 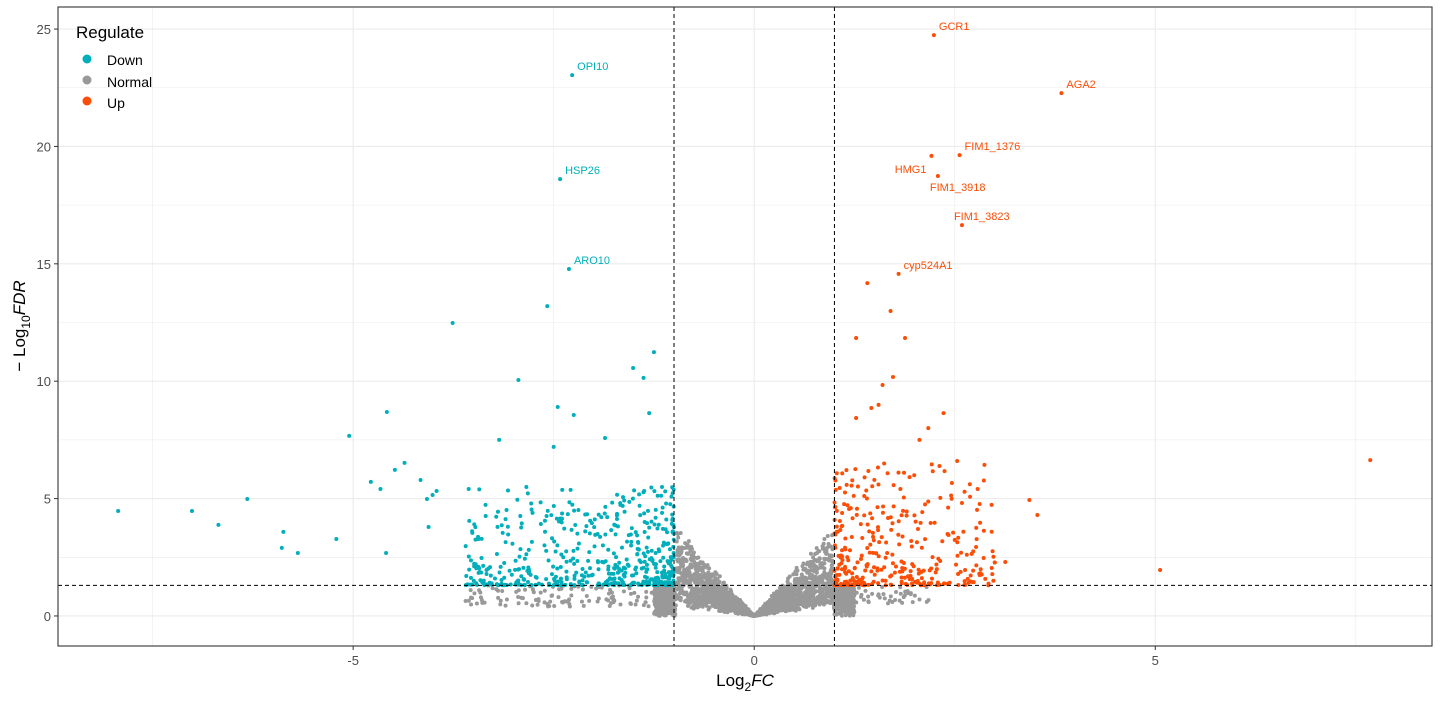 I want to click on y-axis-ticks: 0 5 10 15 20 25, so click(x=47, y=323).